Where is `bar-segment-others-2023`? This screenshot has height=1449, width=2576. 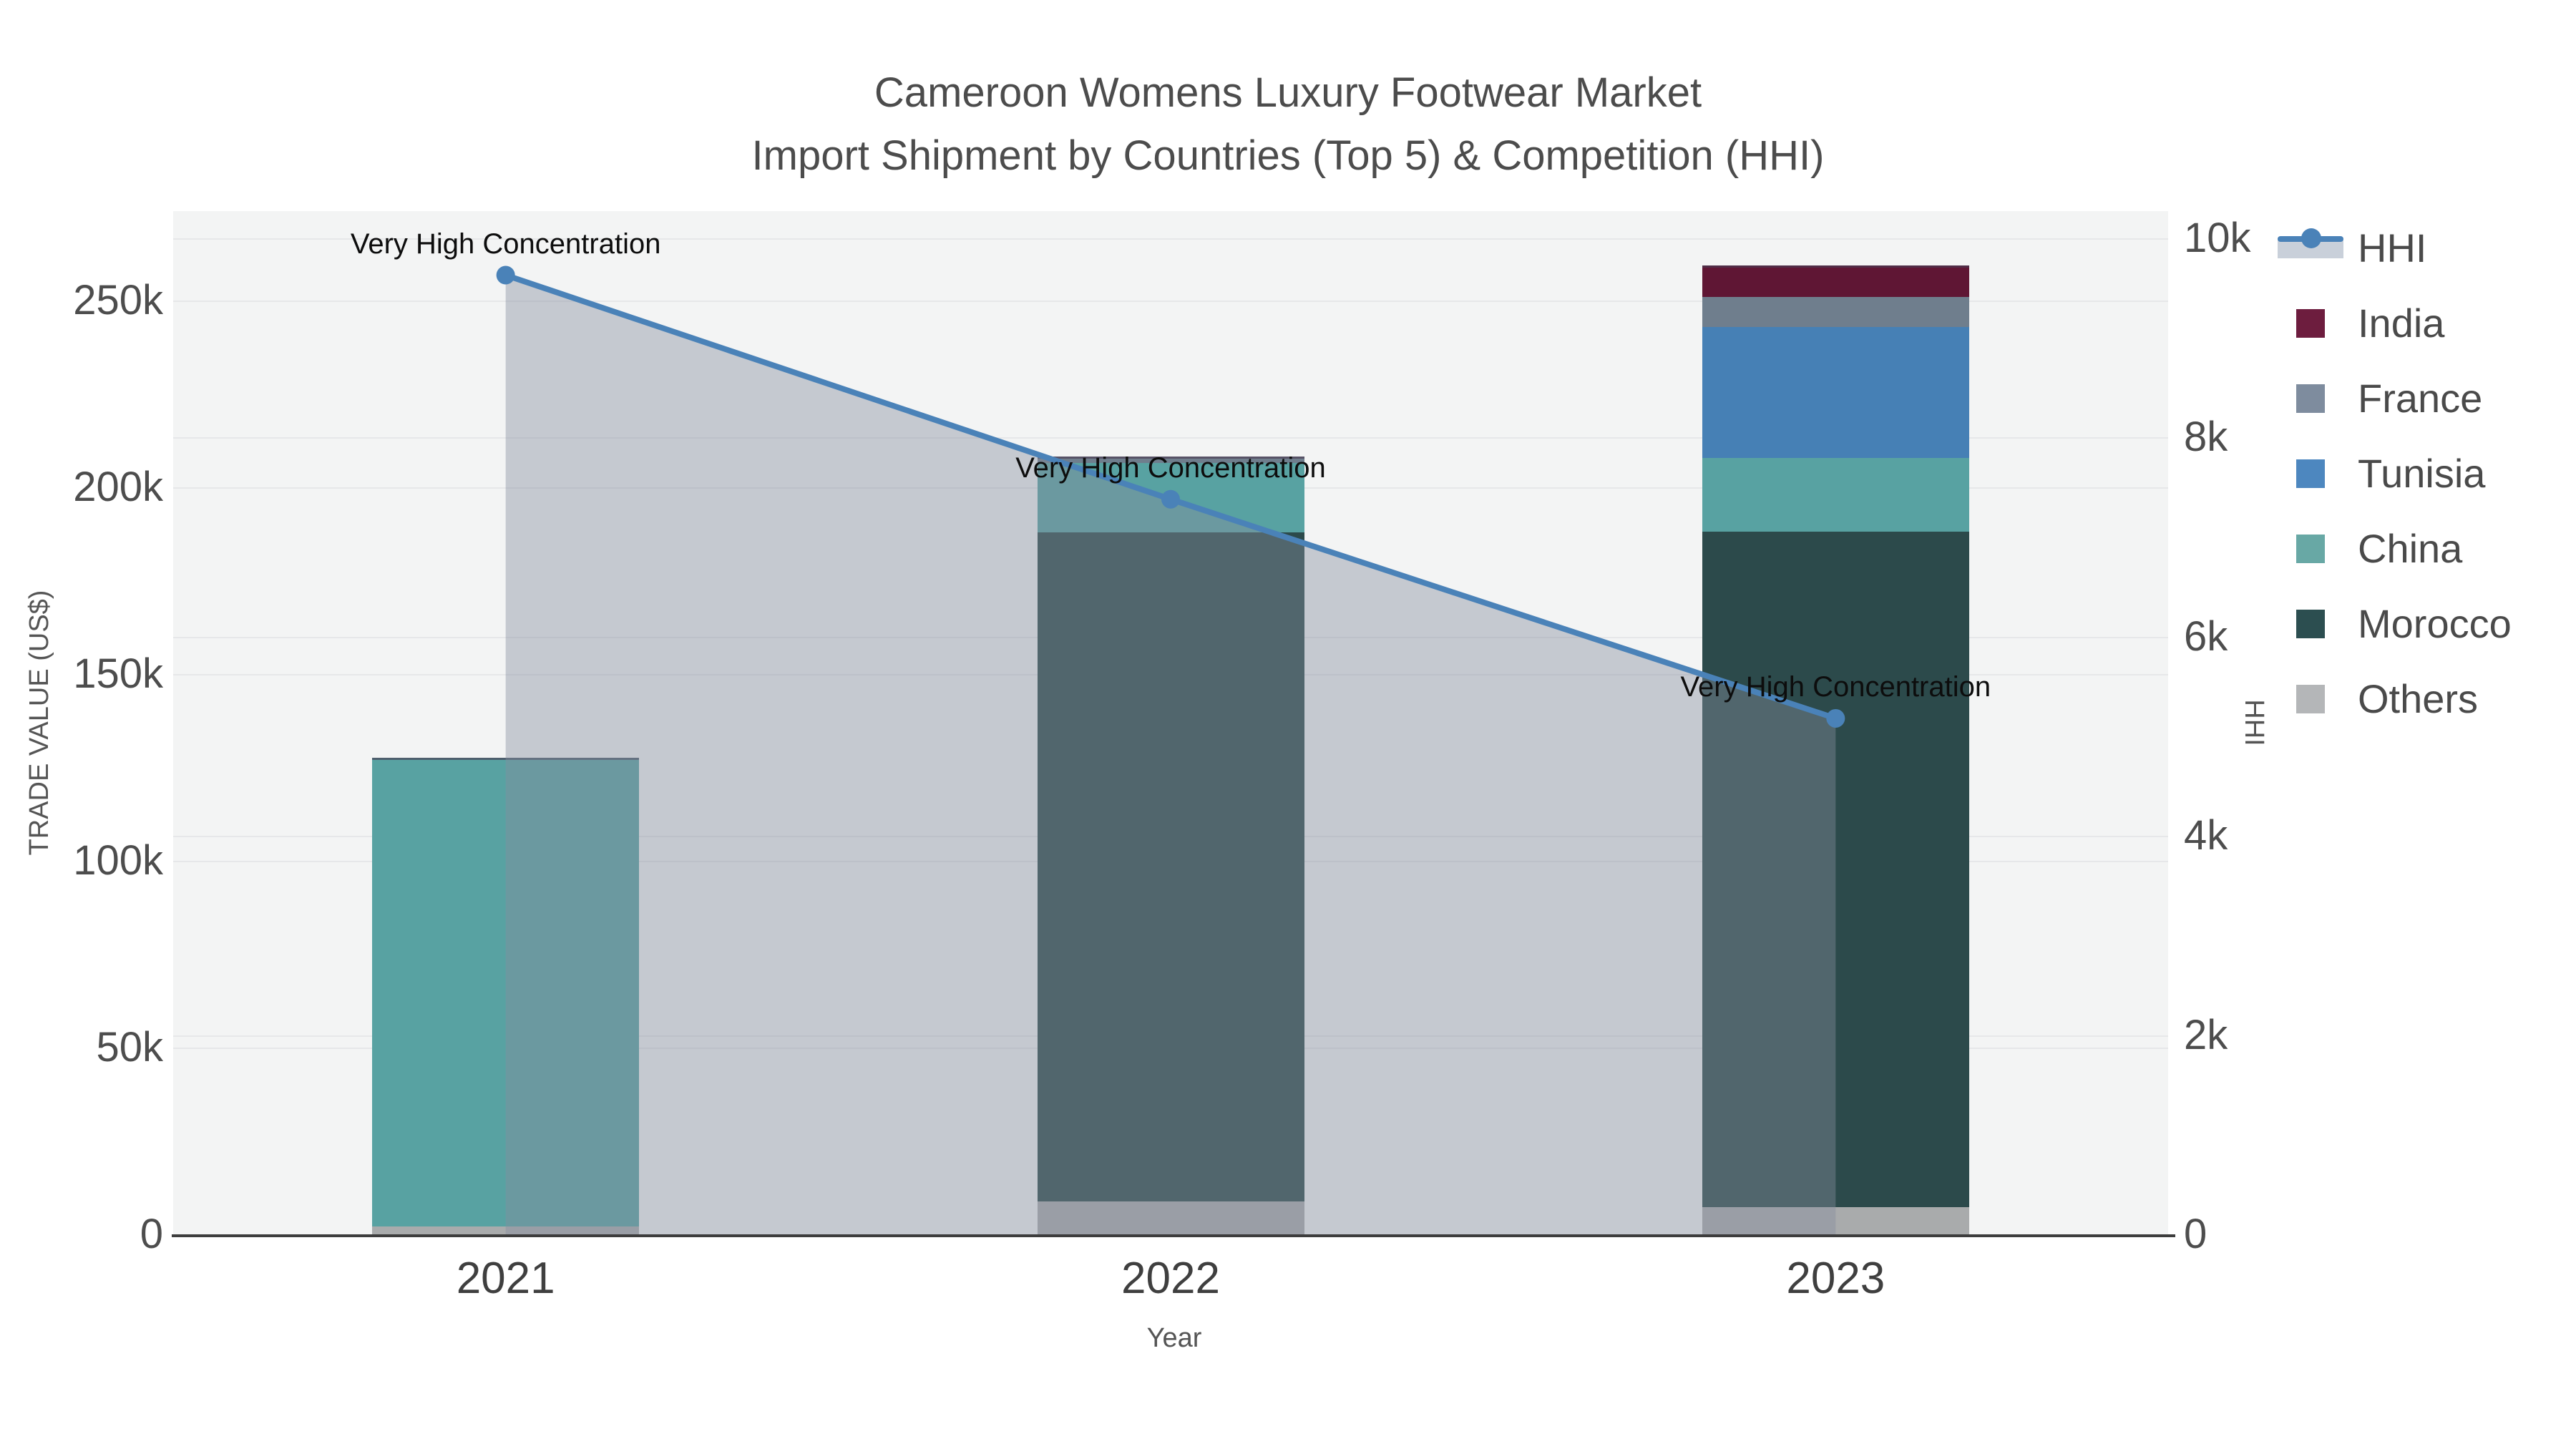 bar-segment-others-2023 is located at coordinates (1835, 1220).